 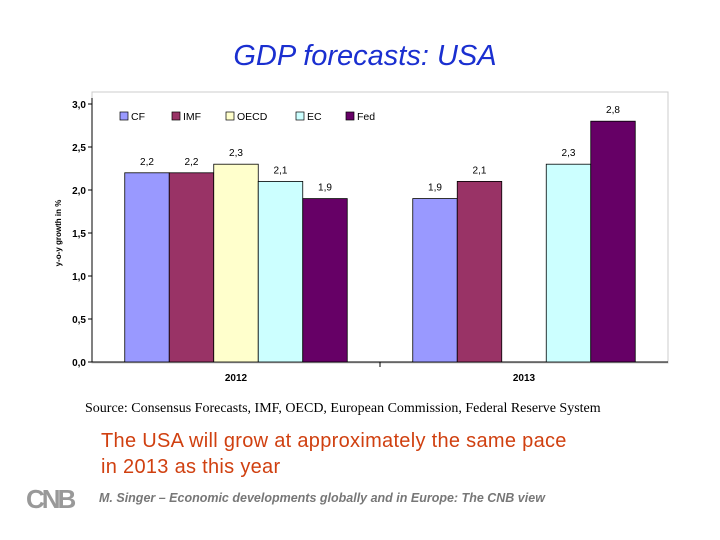 What do you see at coordinates (568, 263) in the screenshot?
I see `bar-ec-2013` at bounding box center [568, 263].